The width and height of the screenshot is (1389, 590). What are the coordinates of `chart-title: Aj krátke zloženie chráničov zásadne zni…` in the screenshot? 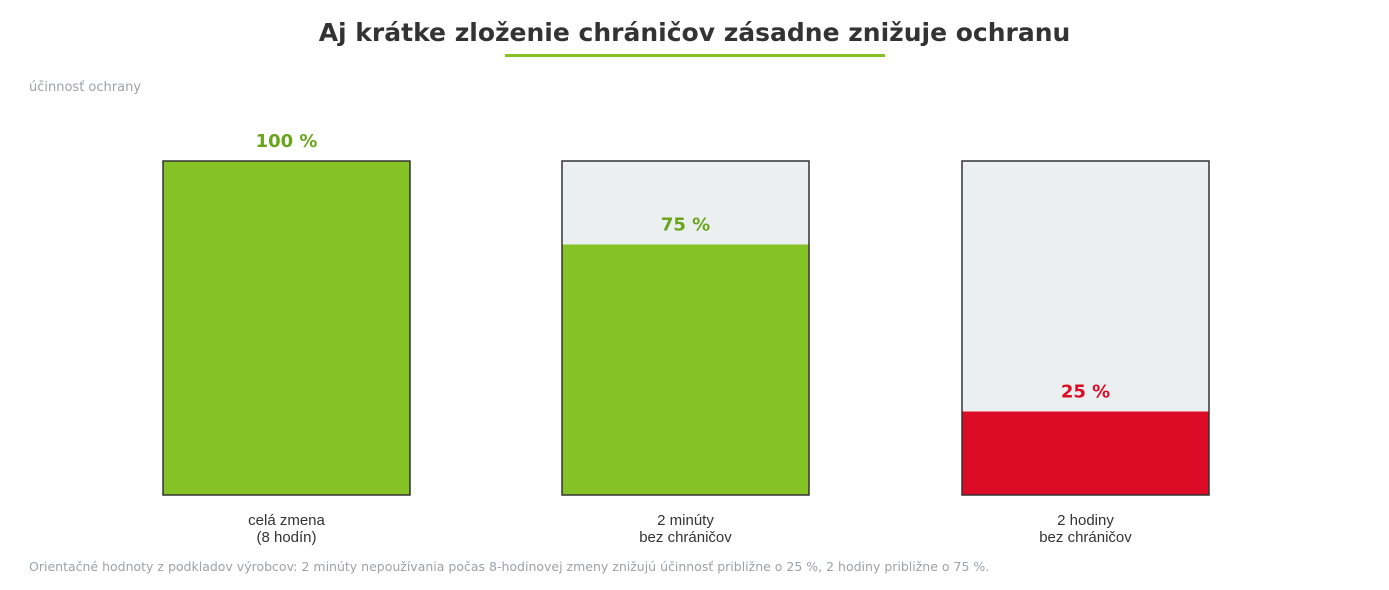 It's located at (694, 32).